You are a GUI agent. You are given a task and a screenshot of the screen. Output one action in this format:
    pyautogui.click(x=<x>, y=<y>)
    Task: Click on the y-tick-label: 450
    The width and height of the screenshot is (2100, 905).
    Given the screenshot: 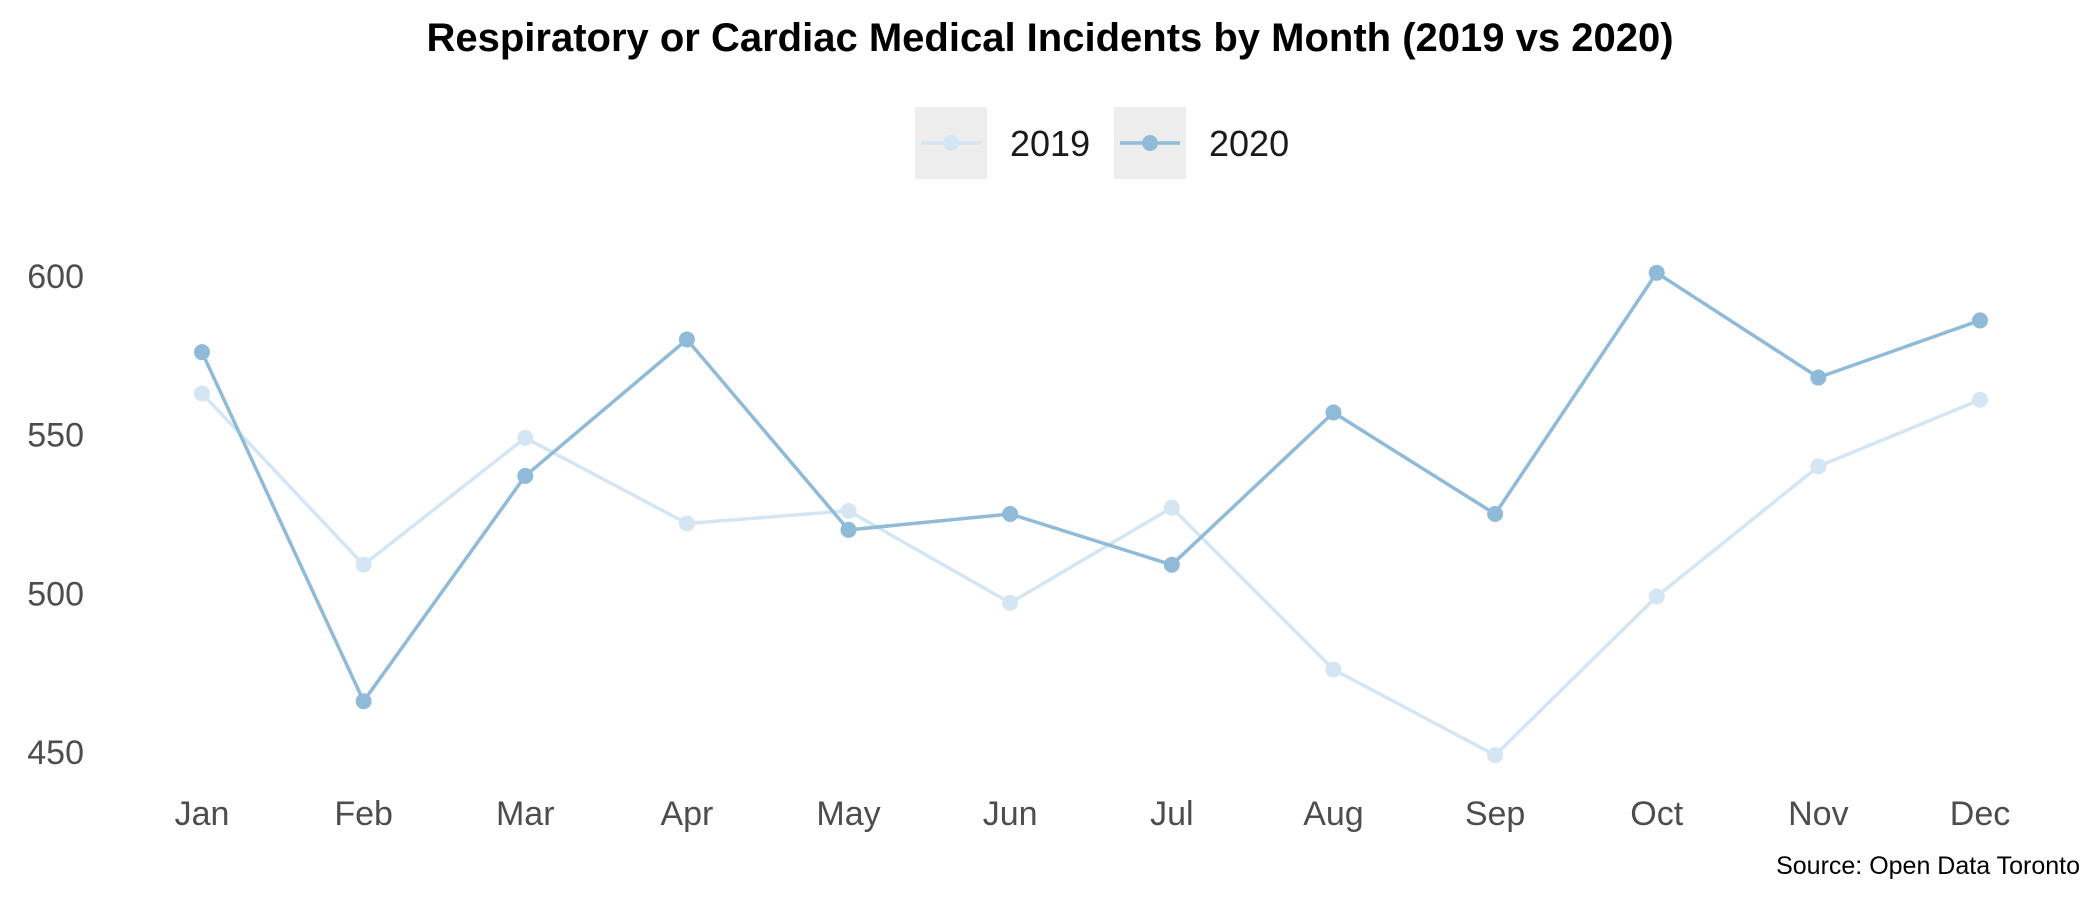 What is the action you would take?
    pyautogui.click(x=55, y=753)
    